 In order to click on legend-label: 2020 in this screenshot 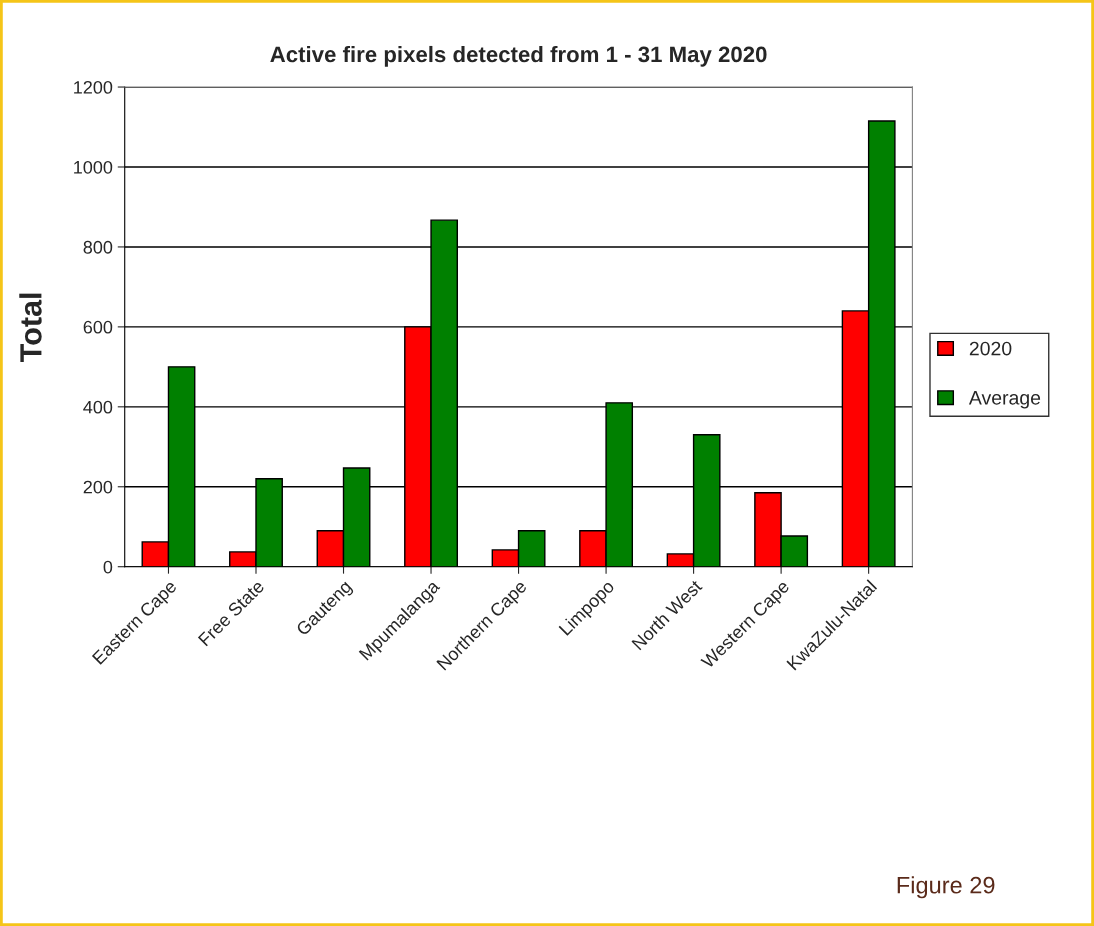, I will do `click(990, 348)`.